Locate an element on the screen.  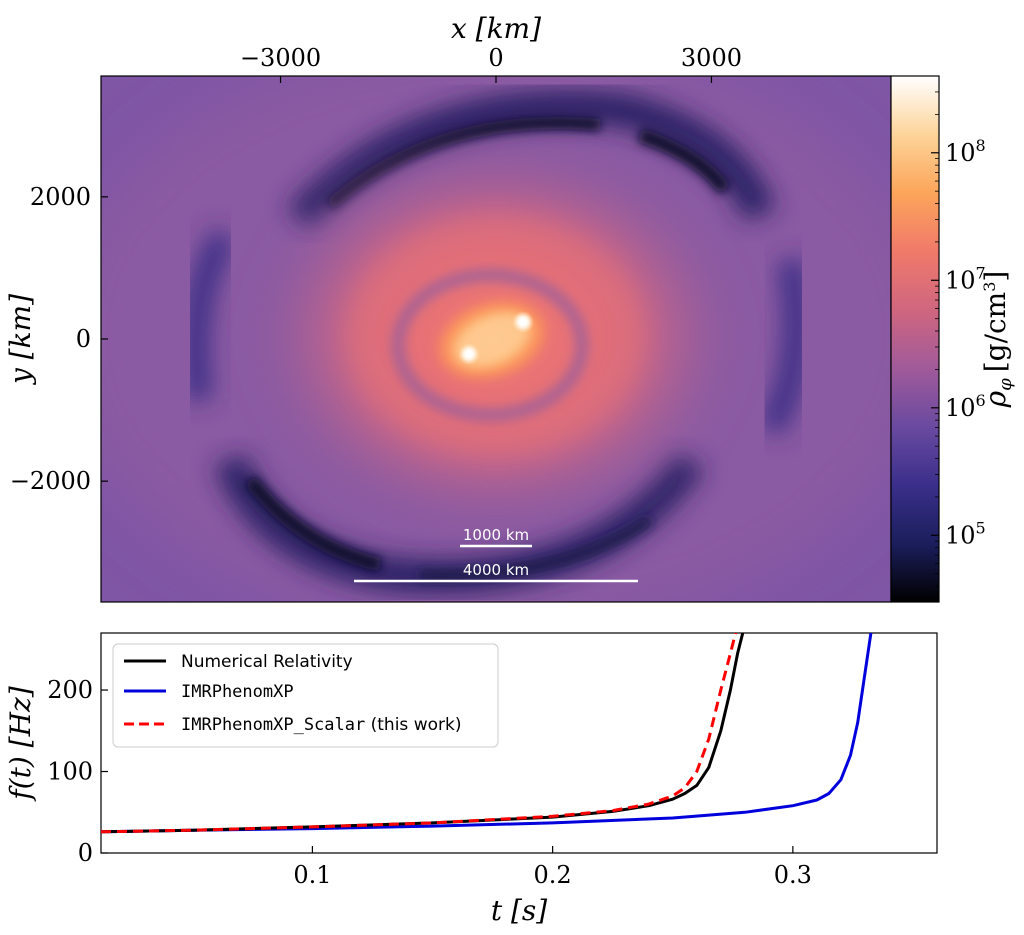
scale-bar-1000: 1000 km is located at coordinates (496, 537).